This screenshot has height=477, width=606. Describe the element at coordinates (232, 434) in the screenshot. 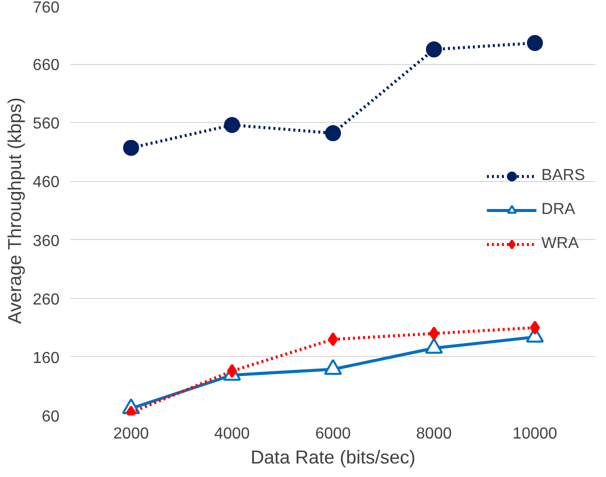

I see `x-tick-label: 4000` at that location.